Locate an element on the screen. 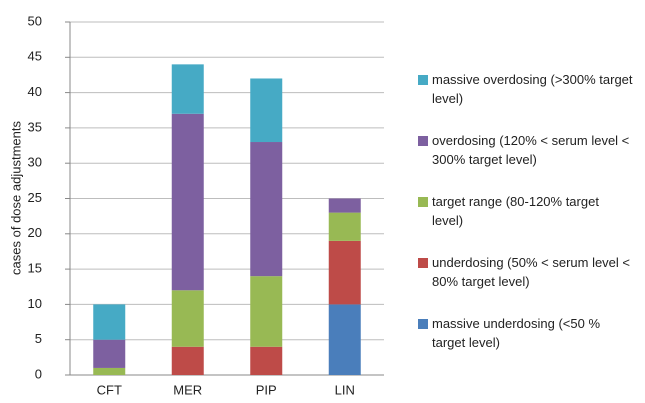 This screenshot has height=403, width=645. y-tick-label: 35 is located at coordinates (35, 126).